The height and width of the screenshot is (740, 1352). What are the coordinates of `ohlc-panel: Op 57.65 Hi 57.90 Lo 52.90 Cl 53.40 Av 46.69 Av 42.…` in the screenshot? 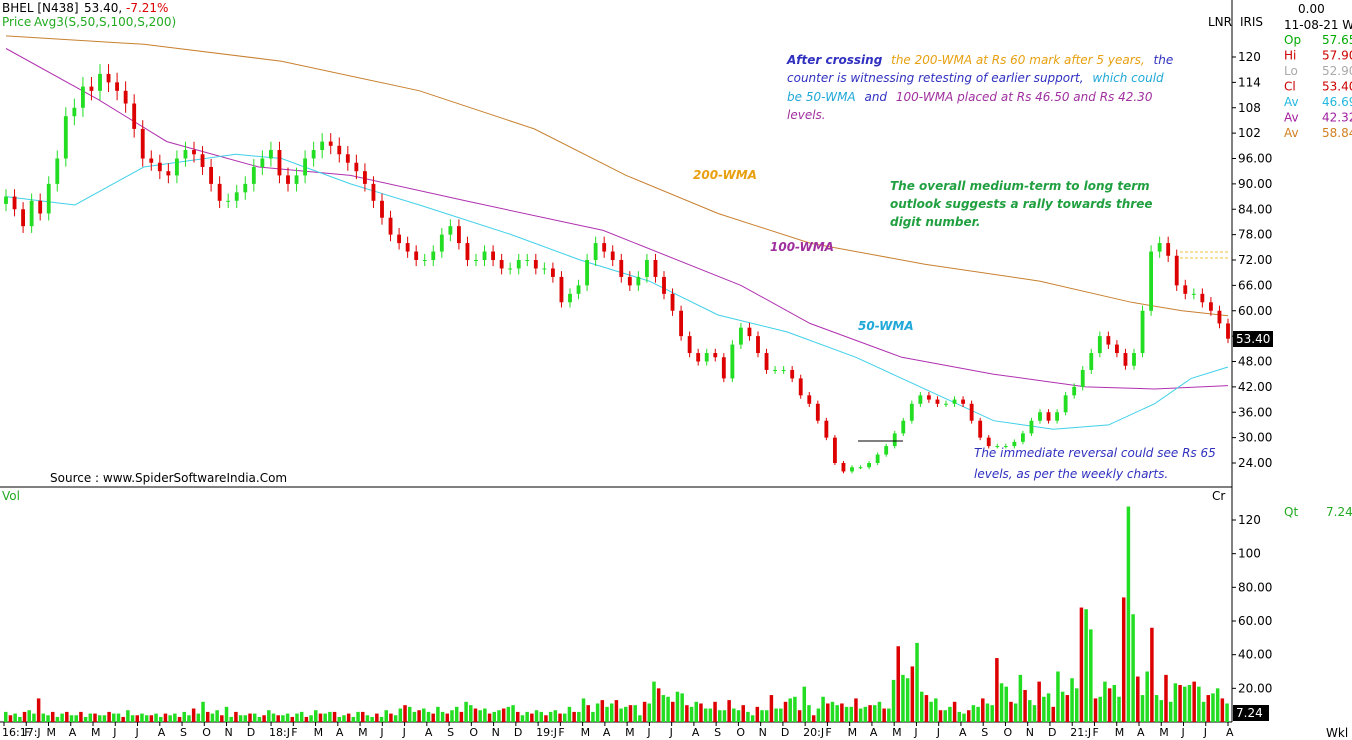 It's located at (1318, 86).